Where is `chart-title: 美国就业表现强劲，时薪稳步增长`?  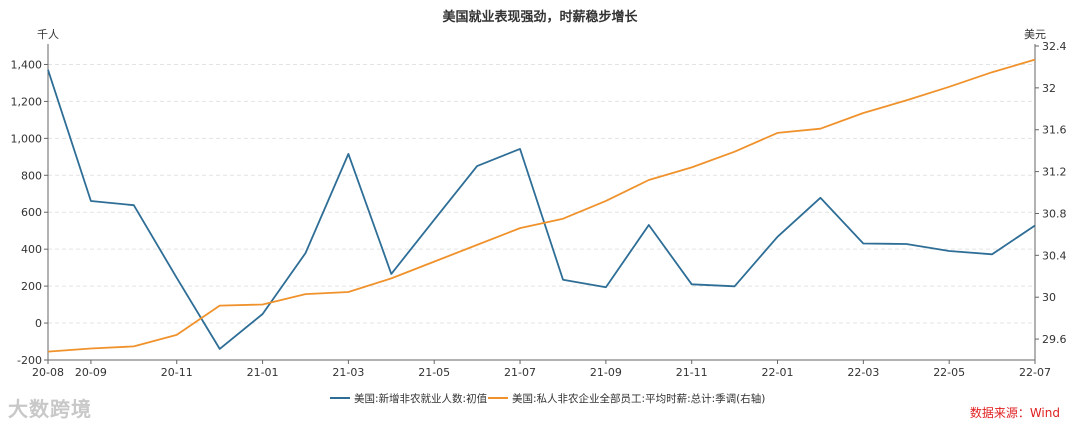 chart-title: 美国就业表现强劲，时薪稳步增长 is located at coordinates (540, 17).